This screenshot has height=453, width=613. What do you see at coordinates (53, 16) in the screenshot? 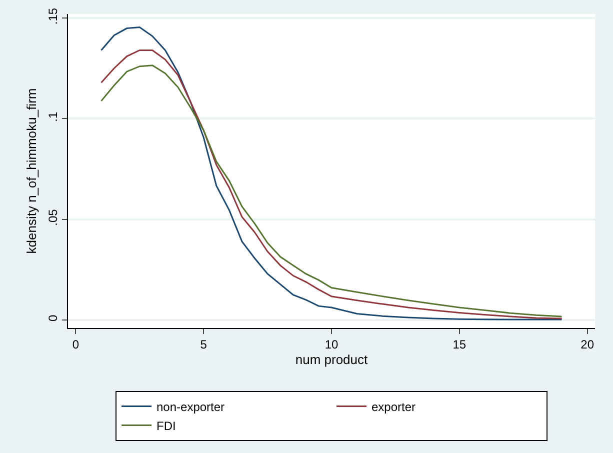
I see `y-tick-label: .15` at bounding box center [53, 16].